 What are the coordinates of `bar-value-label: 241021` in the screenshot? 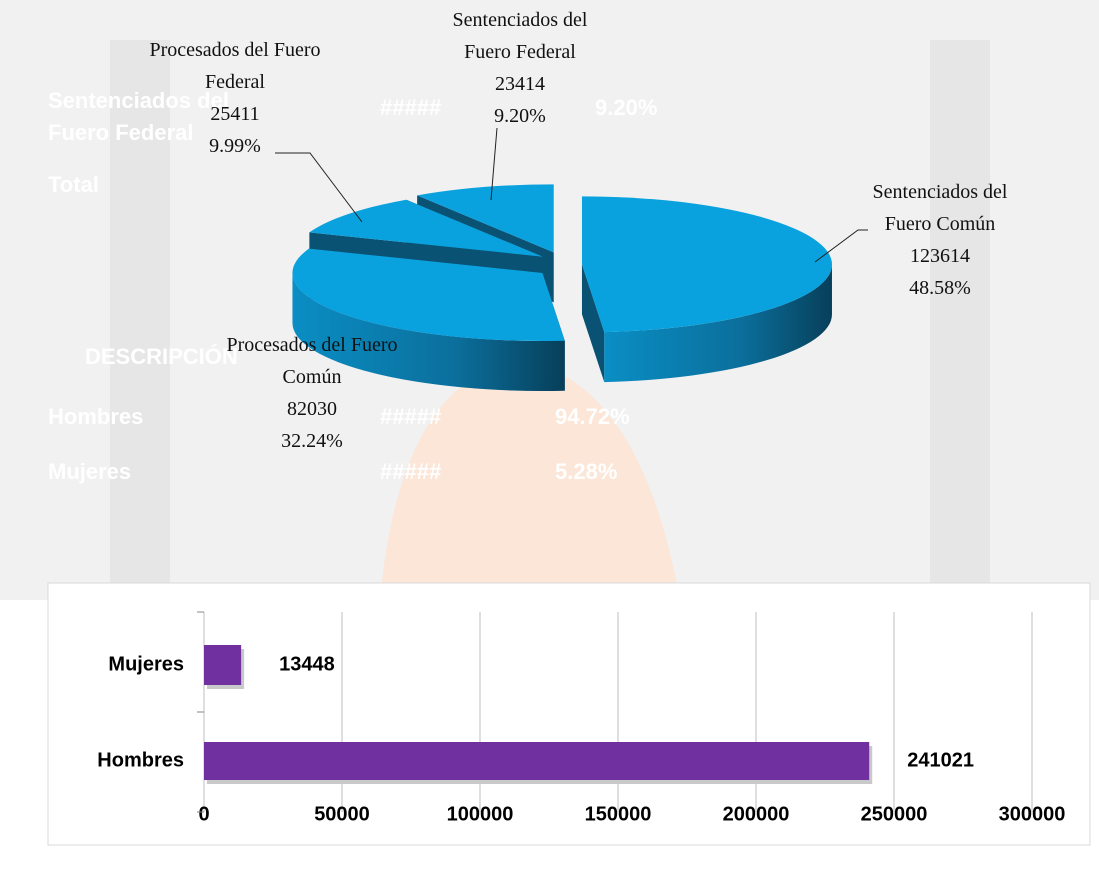 It's located at (940, 760).